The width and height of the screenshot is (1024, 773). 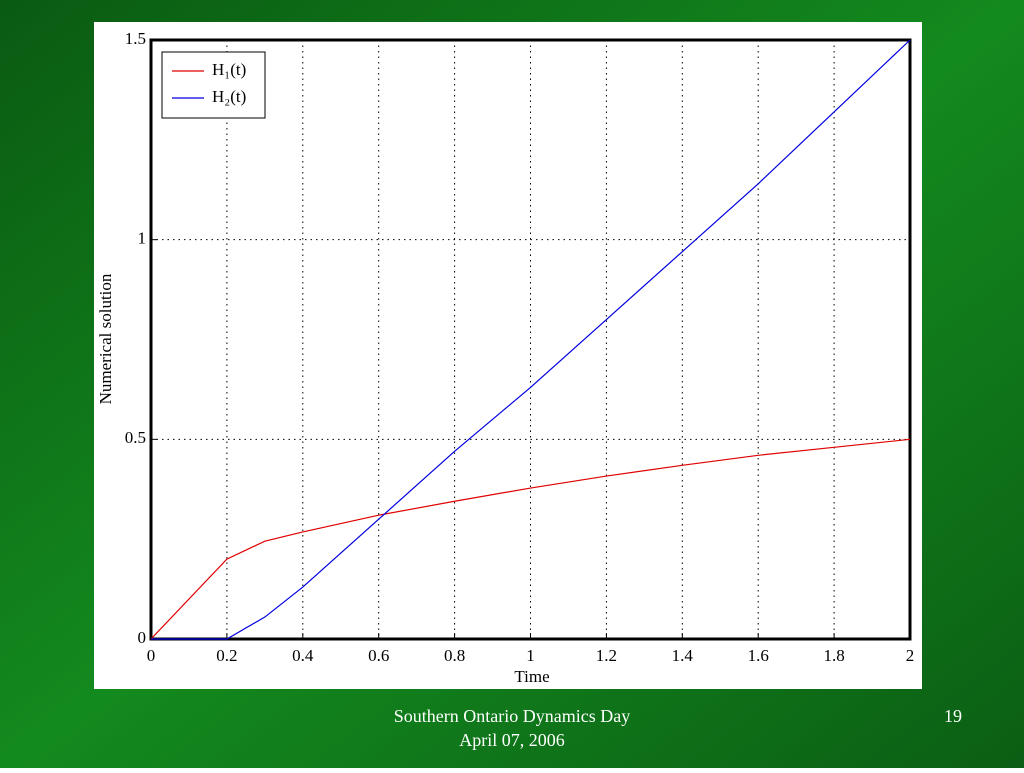 What do you see at coordinates (531, 676) in the screenshot?
I see `x-axis-label: Time` at bounding box center [531, 676].